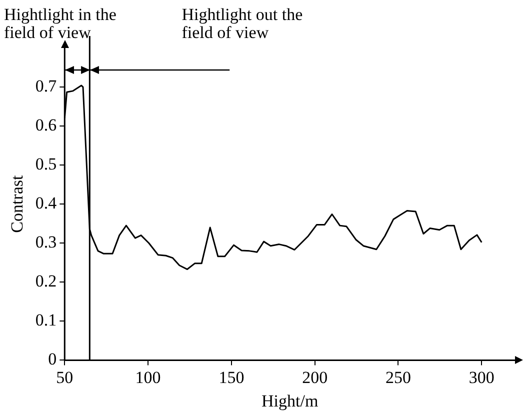  What do you see at coordinates (231, 377) in the screenshot?
I see `x-tick-label: 150` at bounding box center [231, 377].